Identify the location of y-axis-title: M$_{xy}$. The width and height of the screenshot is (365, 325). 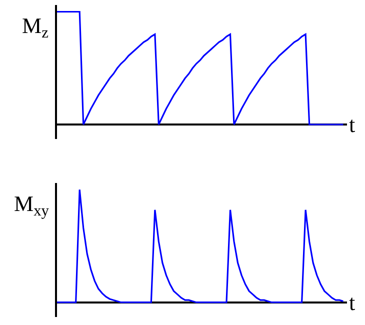
(32, 205).